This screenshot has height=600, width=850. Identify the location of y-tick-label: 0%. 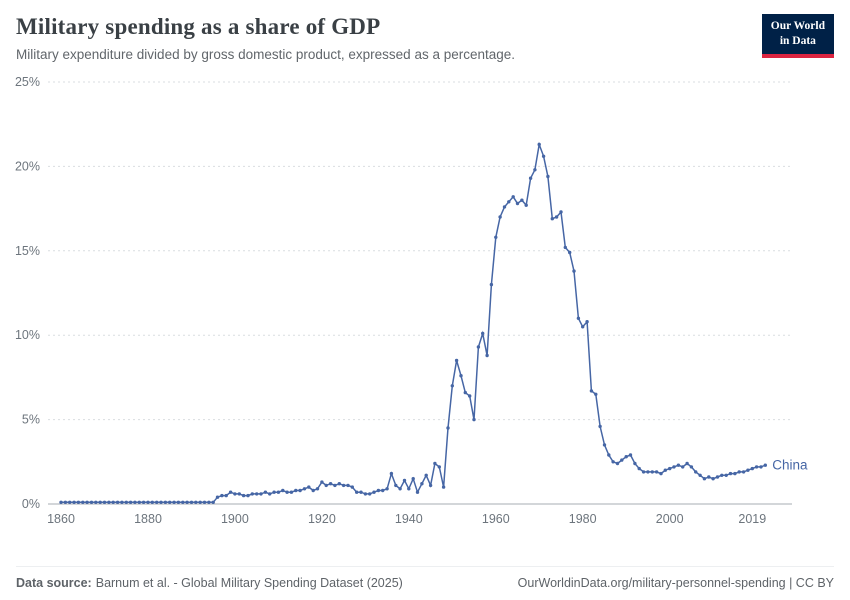
(31, 504).